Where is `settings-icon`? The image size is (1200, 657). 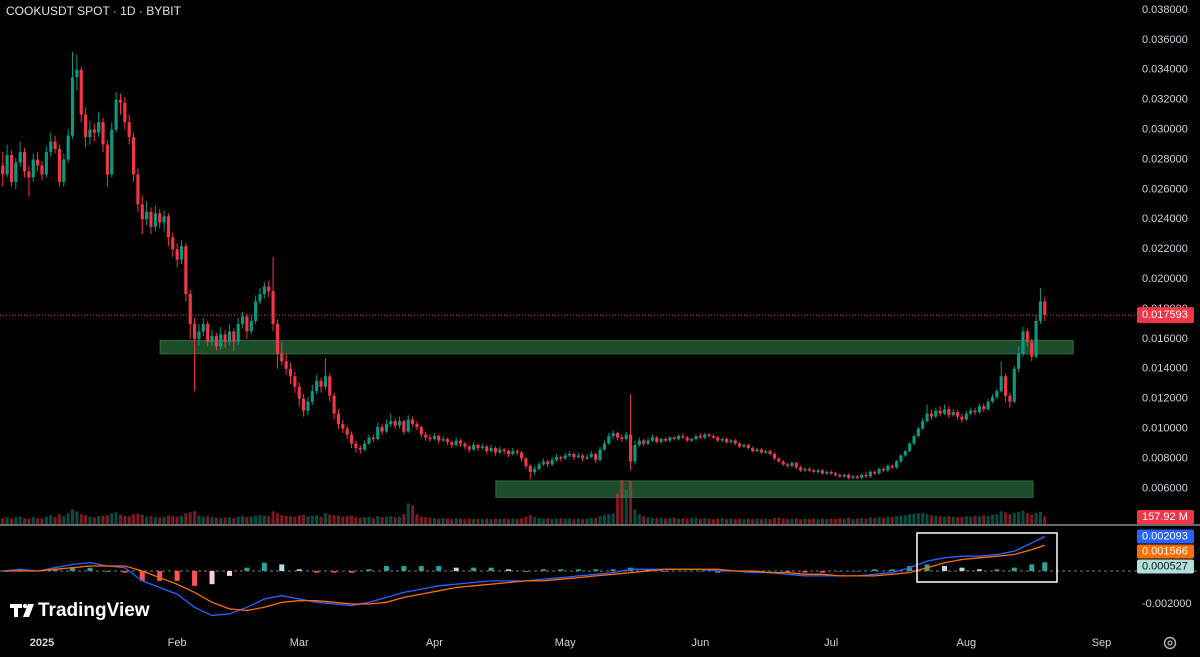 settings-icon is located at coordinates (1170, 643).